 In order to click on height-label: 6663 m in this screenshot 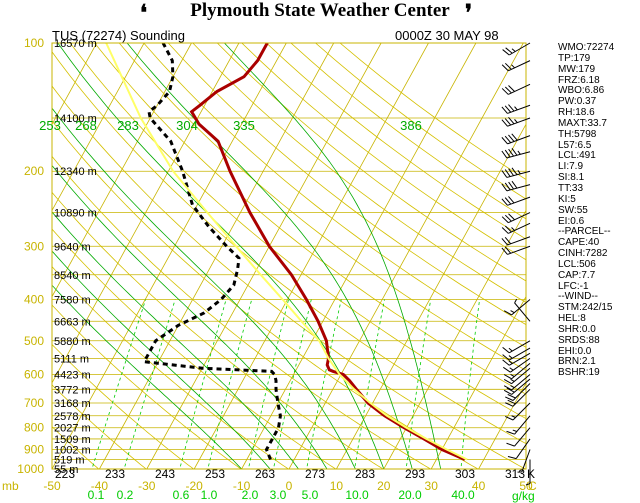, I will do `click(72, 322)`.